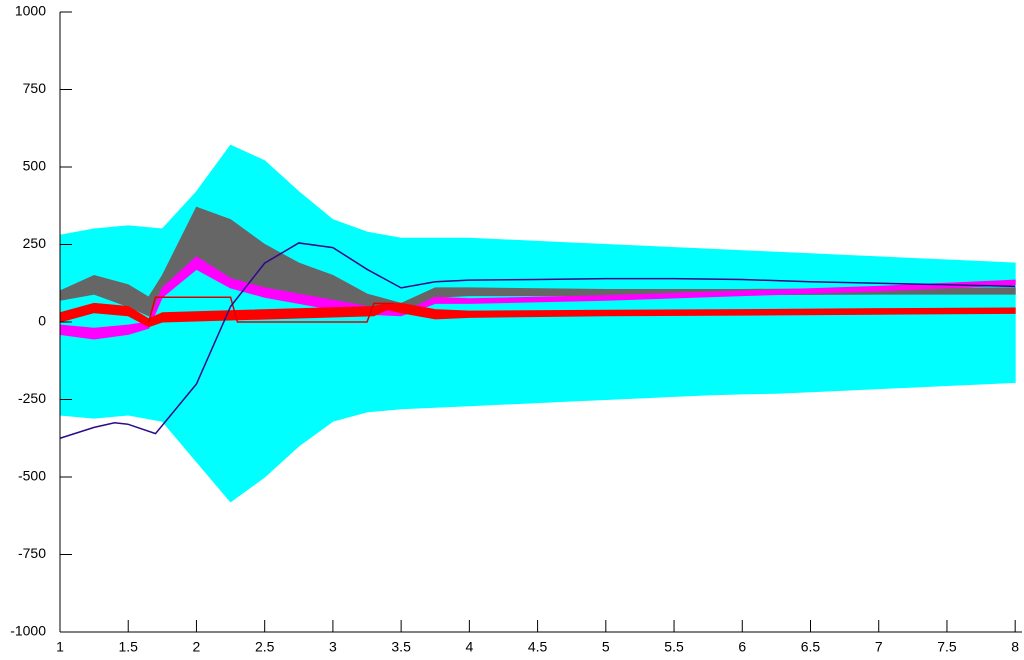  What do you see at coordinates (35, 243) in the screenshot?
I see `y-tick-label: 250` at bounding box center [35, 243].